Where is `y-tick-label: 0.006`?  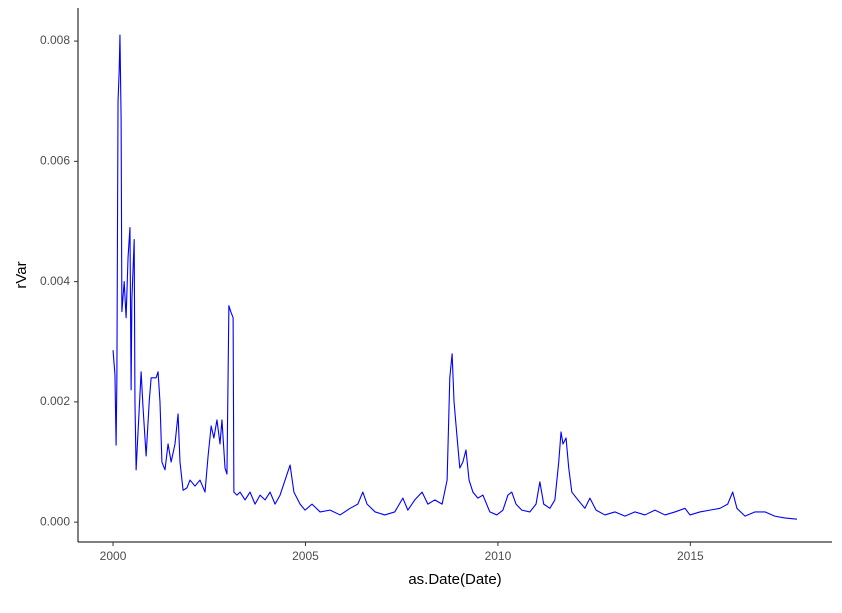
y-tick-label: 0.006 is located at coordinates (55, 161).